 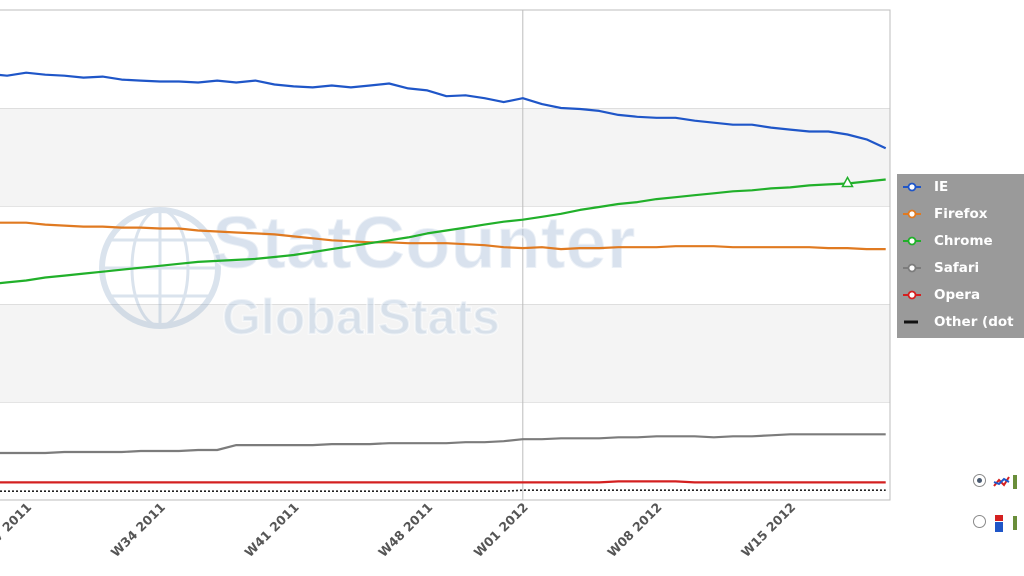 I want to click on legend-item-safari: Safari, so click(x=960, y=268).